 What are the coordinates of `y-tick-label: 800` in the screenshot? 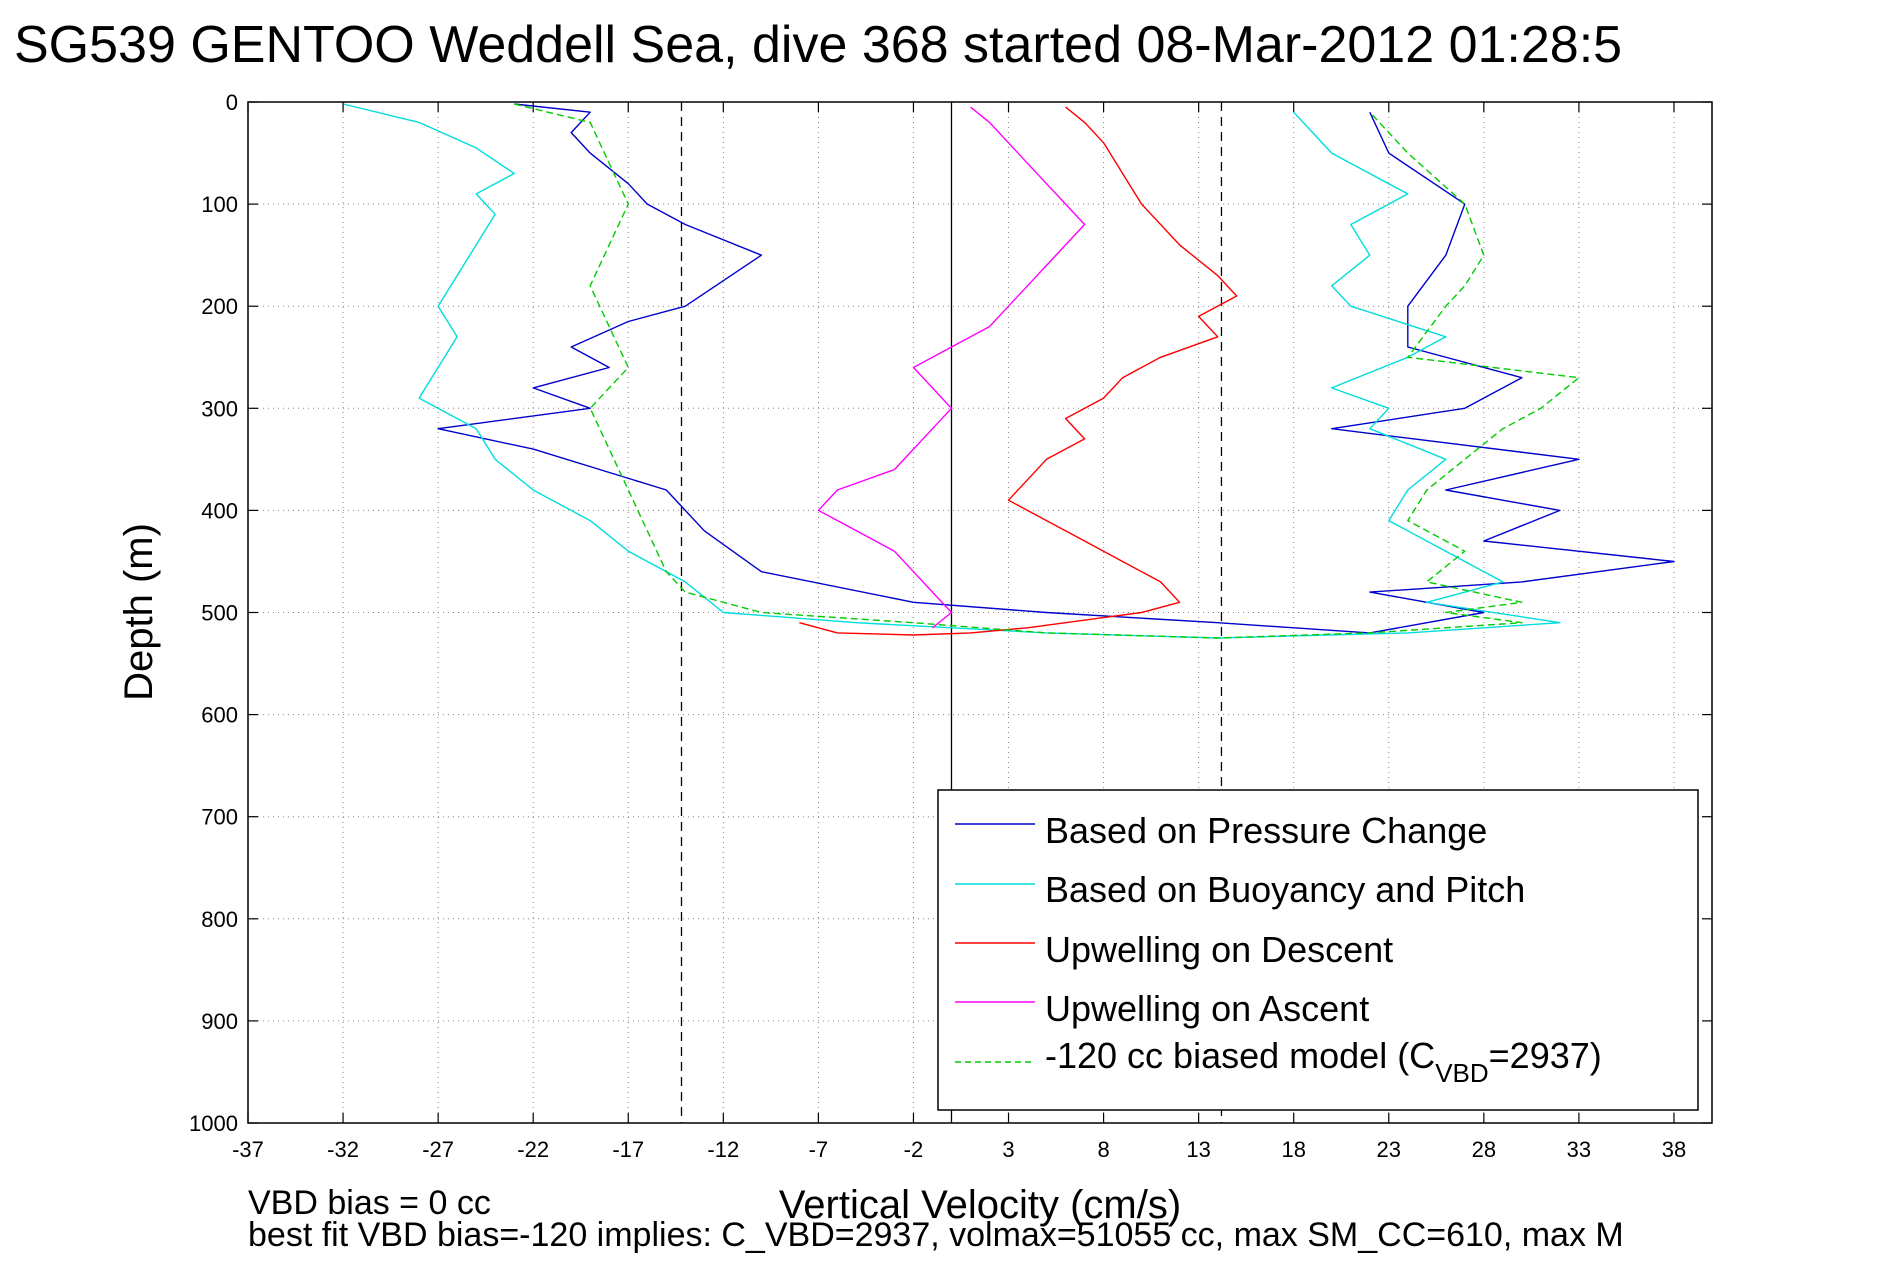 It's located at (219, 919).